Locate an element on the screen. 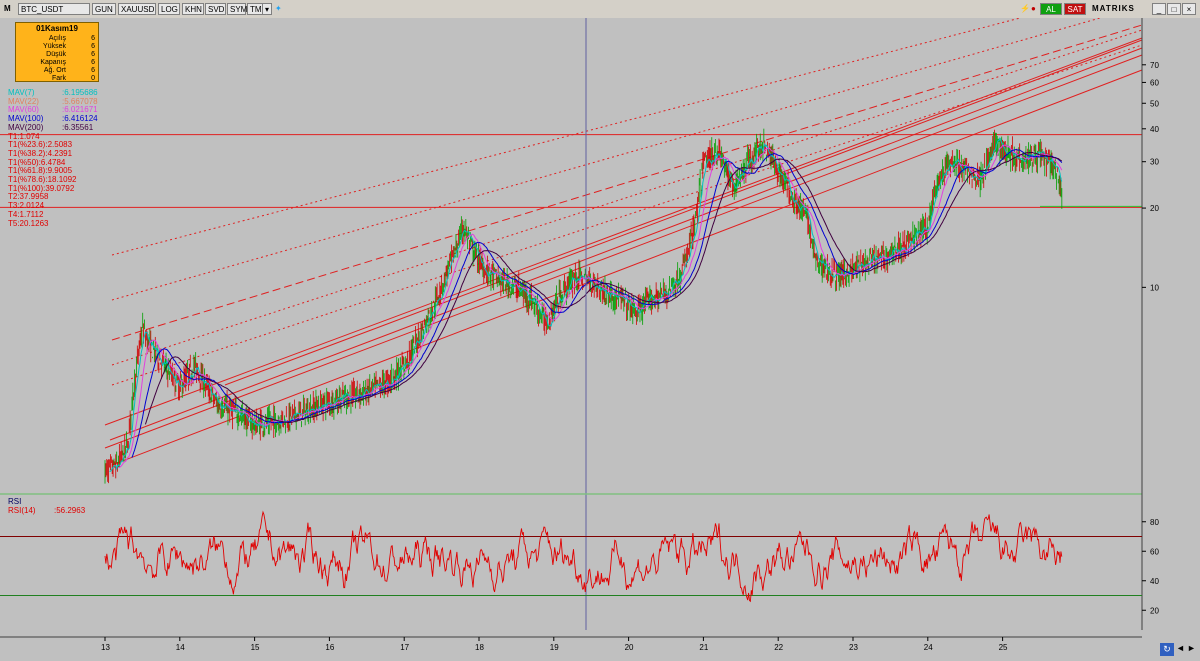 Image resolution: width=1200 pixels, height=661 pixels. legend-item: MAV(200) :6.35561 is located at coordinates (50, 127).